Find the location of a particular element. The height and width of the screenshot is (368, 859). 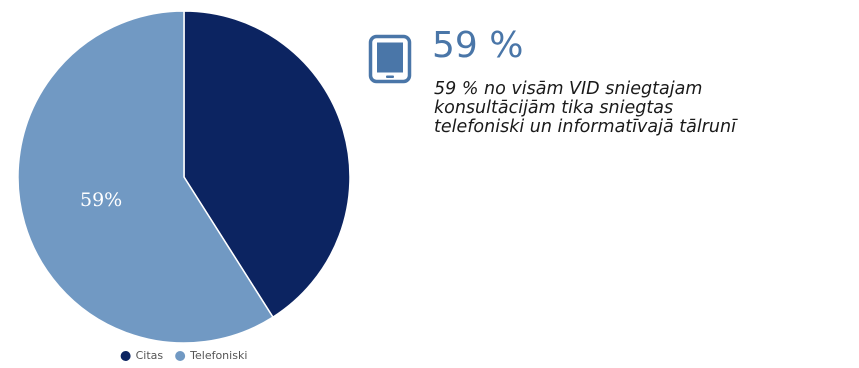

legend-label-telefoniski: Telefoniski is located at coordinates (218, 355).